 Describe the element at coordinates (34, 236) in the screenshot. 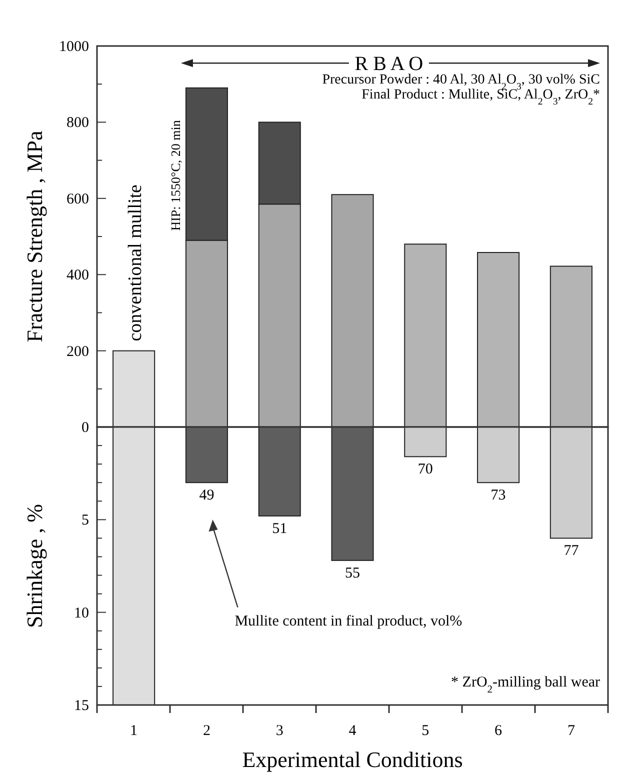

I see `y-axis-title: Fracture Strength , MPa` at that location.